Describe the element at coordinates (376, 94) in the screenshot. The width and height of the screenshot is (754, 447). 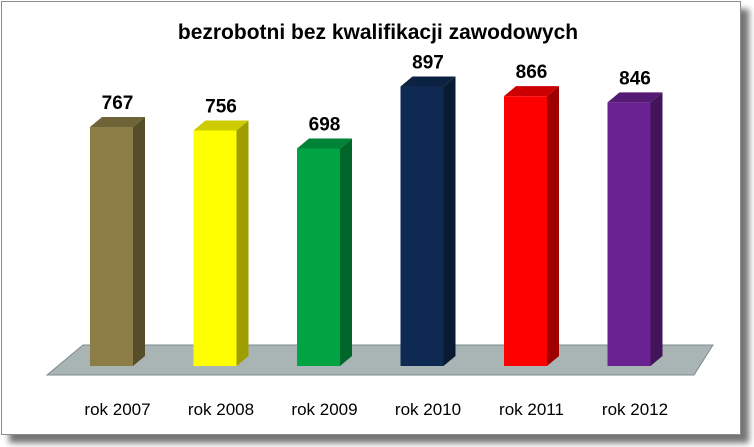
I see `data-labels-group: 767 756 698 897 866 846` at that location.